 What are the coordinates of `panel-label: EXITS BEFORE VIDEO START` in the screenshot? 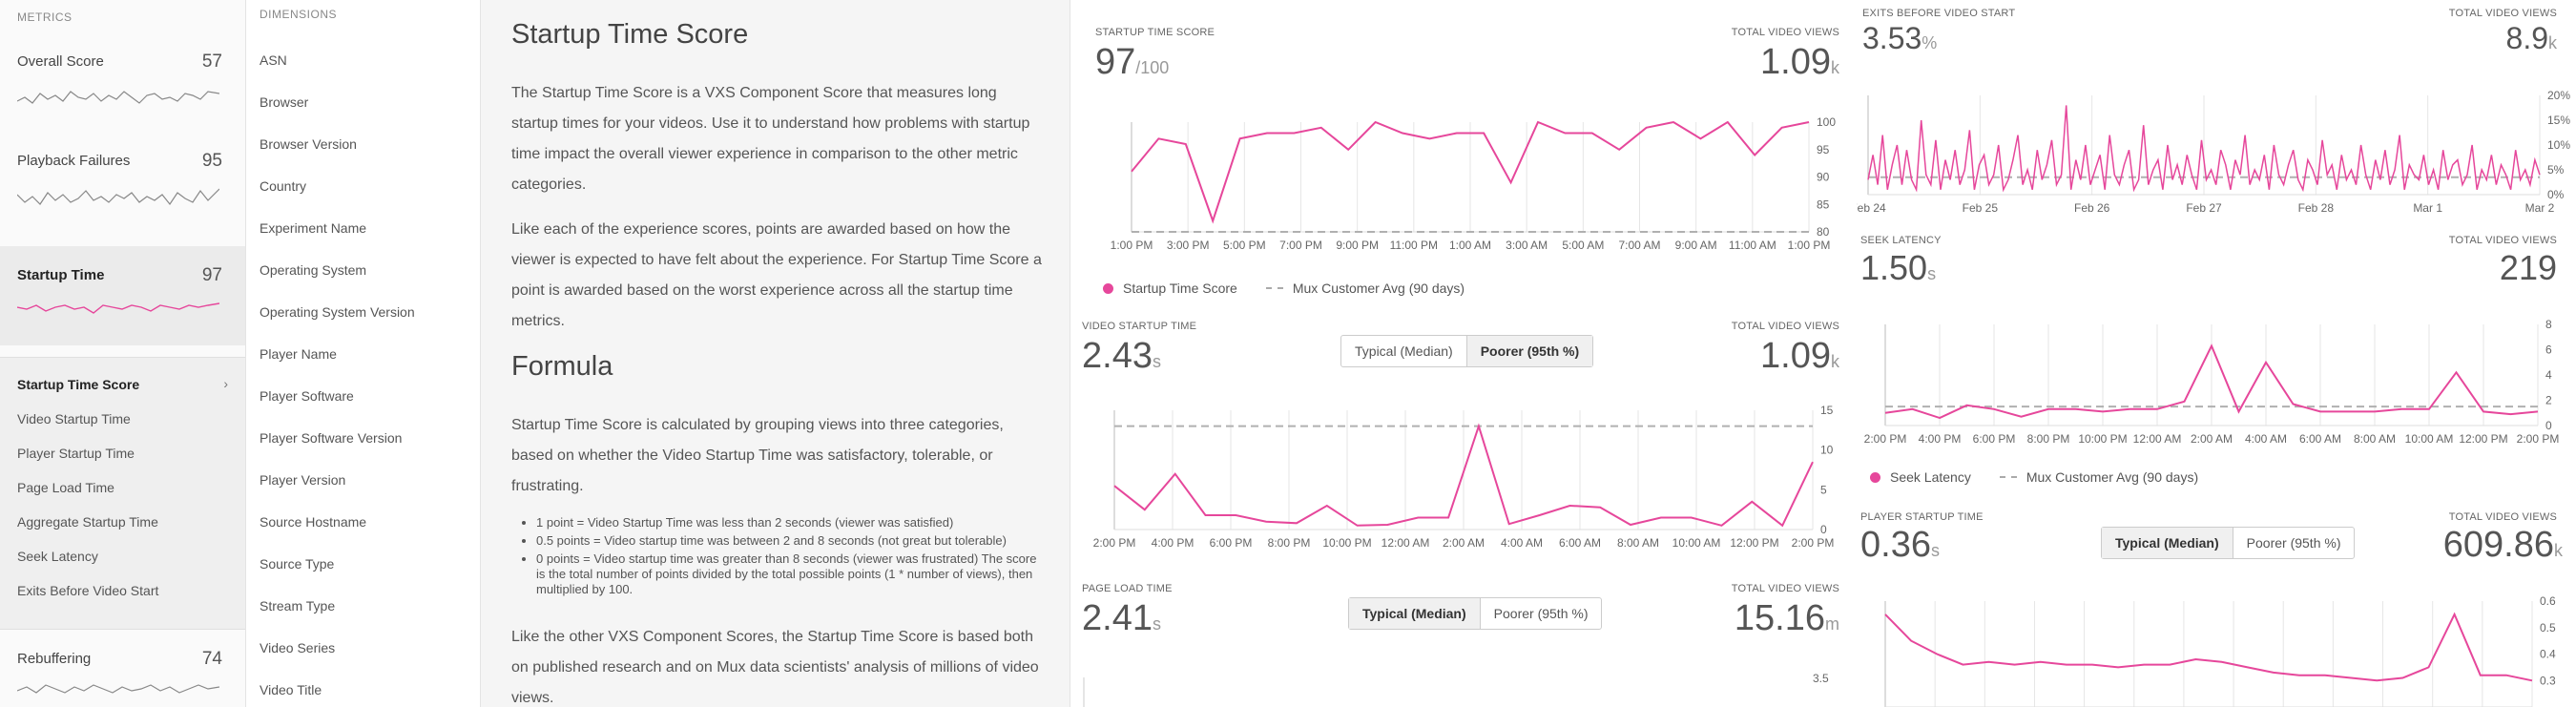 It's located at (1939, 14).